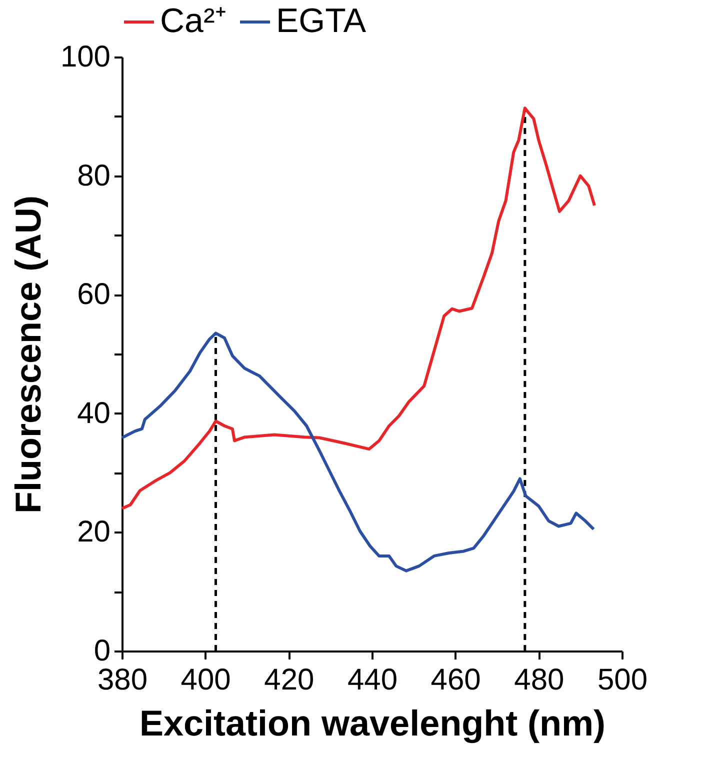 The width and height of the screenshot is (709, 784). Describe the element at coordinates (321, 21) in the screenshot. I see `legend-label: EGTA` at that location.